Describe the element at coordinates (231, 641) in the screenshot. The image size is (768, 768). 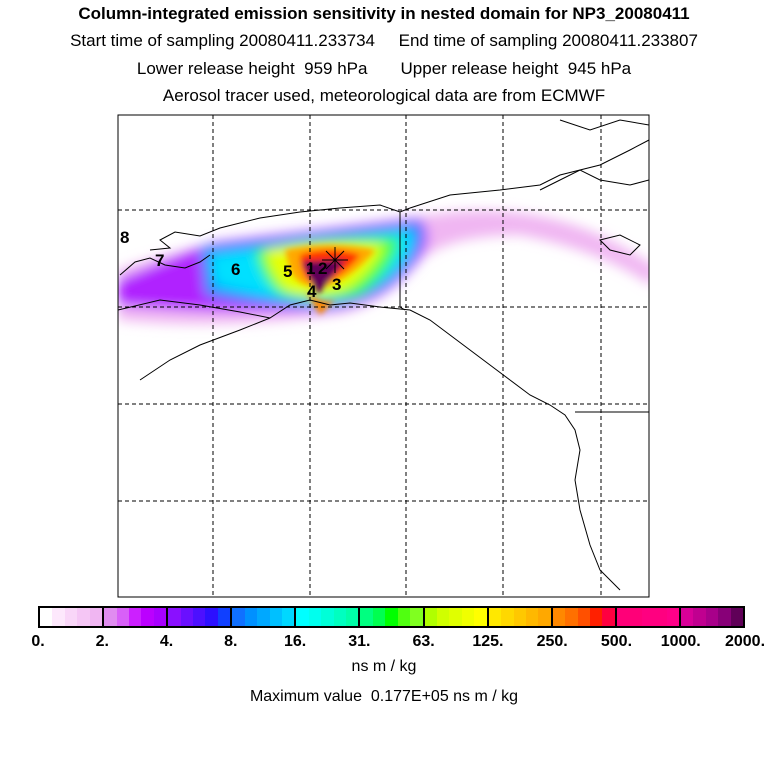
I see `colorbar-tick-label: 8.` at that location.